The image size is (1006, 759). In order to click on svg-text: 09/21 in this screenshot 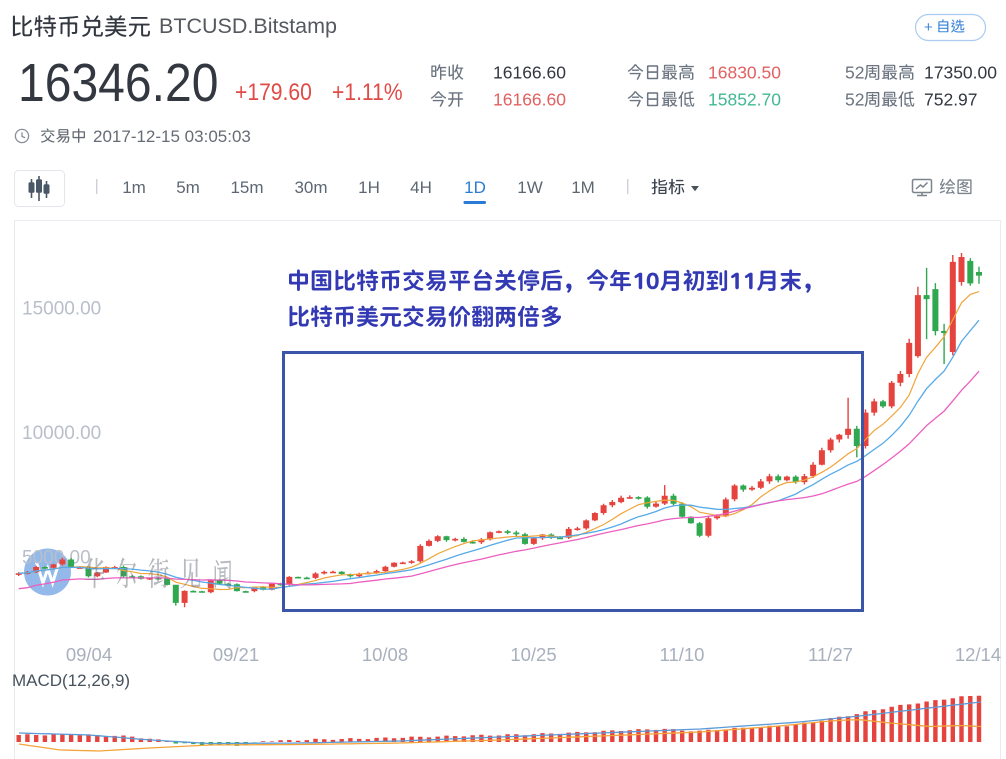, I will do `click(236, 654)`.